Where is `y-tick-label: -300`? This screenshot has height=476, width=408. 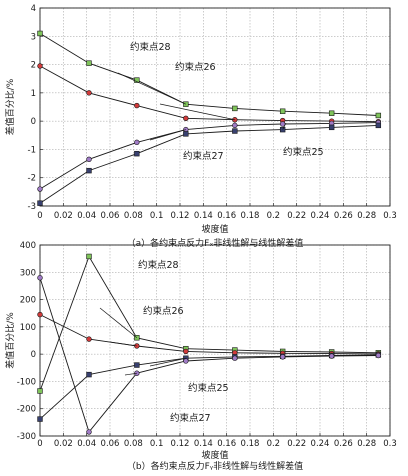 y-tick-label: -300 is located at coordinates (26, 437).